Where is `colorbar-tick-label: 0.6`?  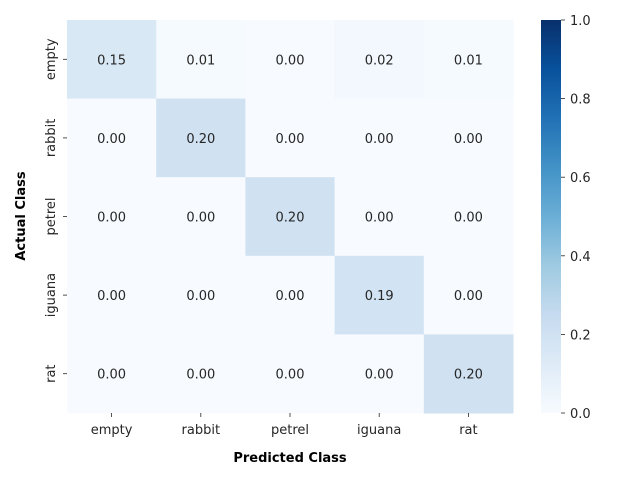
colorbar-tick-label: 0.6 is located at coordinates (580, 178).